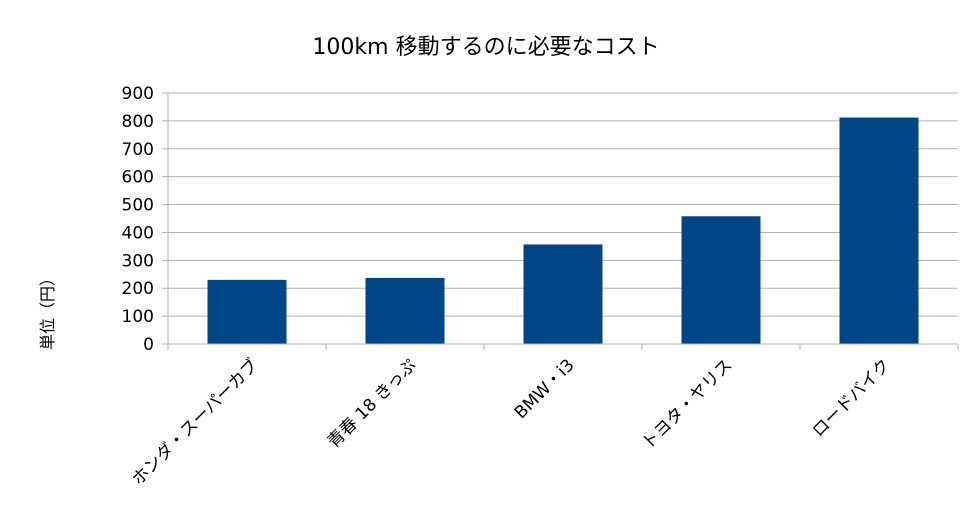  Describe the element at coordinates (687, 404) in the screenshot. I see `x-category-label: トヨタ・ヤリス` at that location.